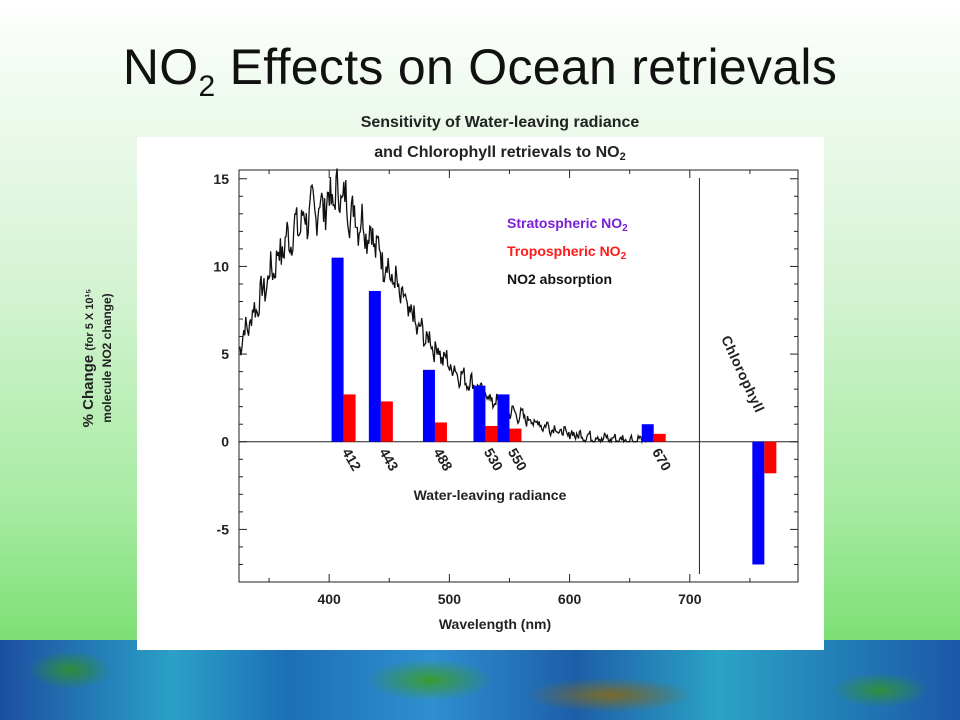 The width and height of the screenshot is (960, 720). Describe the element at coordinates (443, 459) in the screenshot. I see `band-label-488: 488` at that location.